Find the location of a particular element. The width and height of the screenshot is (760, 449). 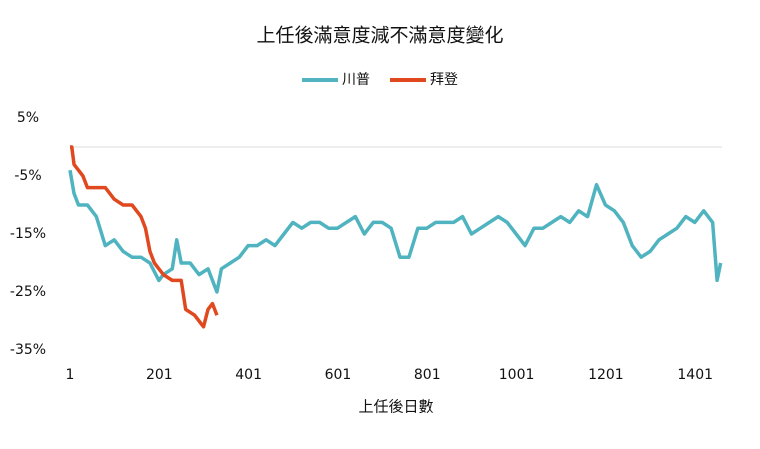

x-tick-label: 1201 is located at coordinates (606, 375).